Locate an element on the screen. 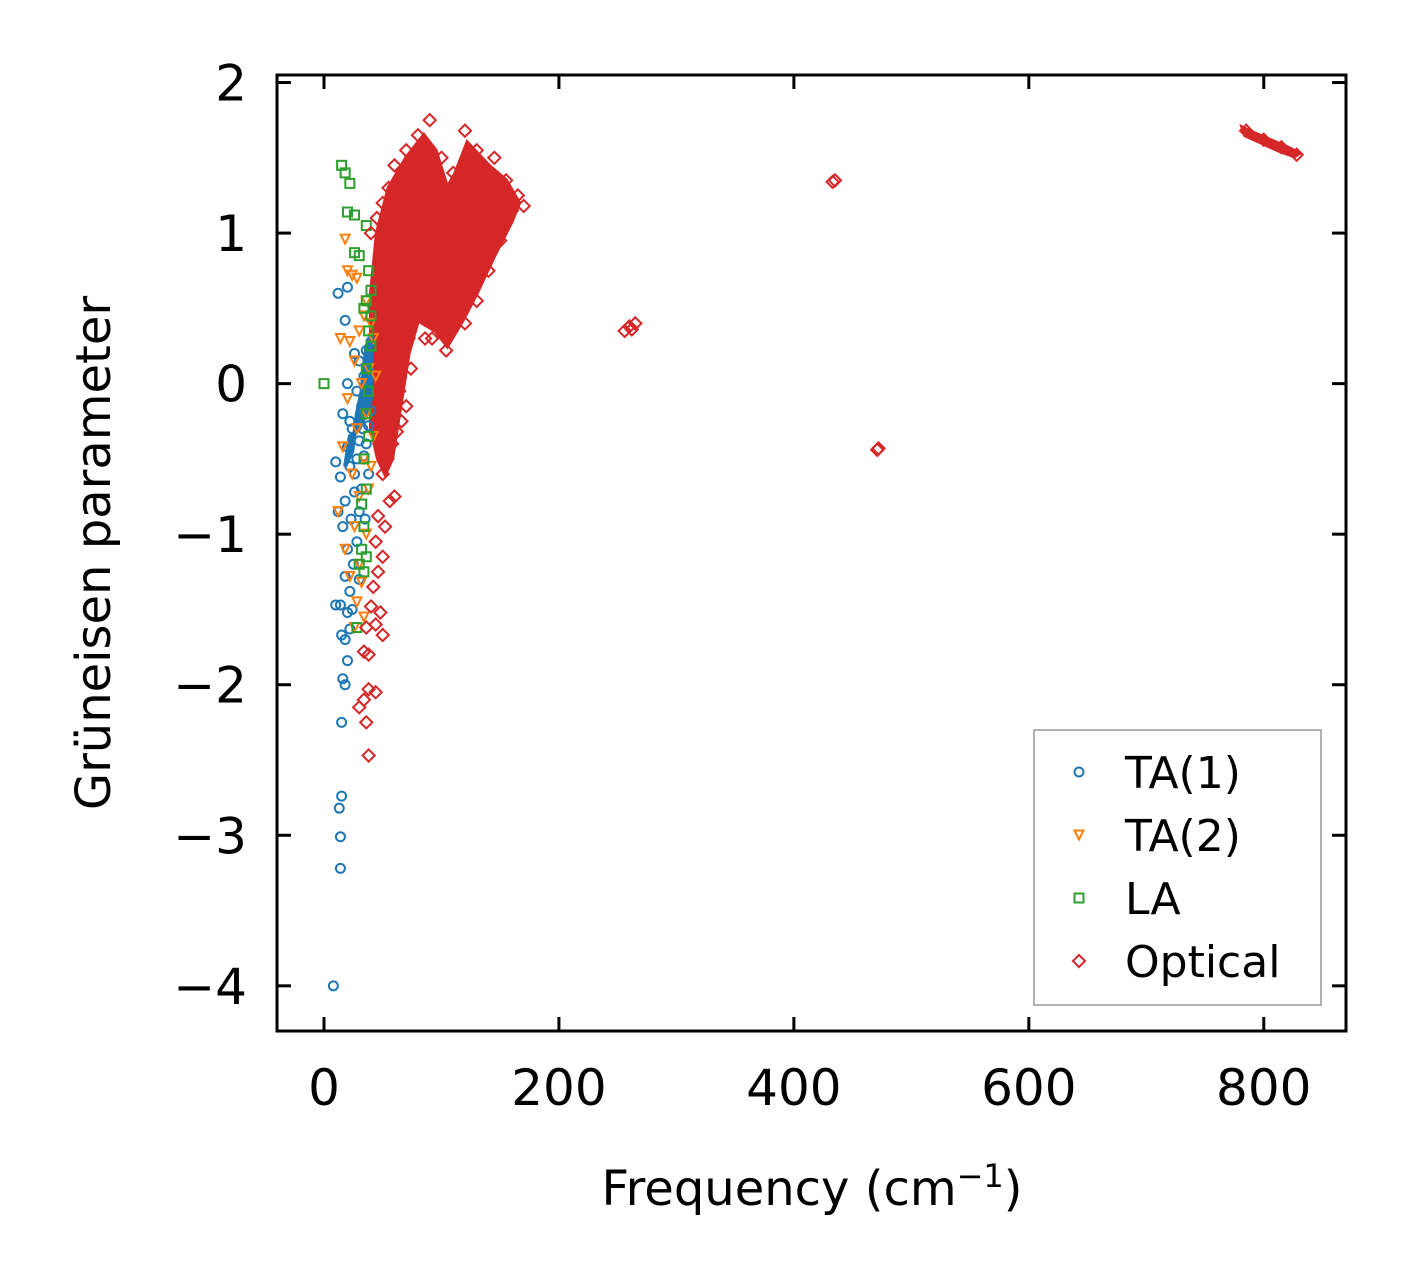  legend: TA(1) TA(2) LA Optical is located at coordinates (1177, 867).